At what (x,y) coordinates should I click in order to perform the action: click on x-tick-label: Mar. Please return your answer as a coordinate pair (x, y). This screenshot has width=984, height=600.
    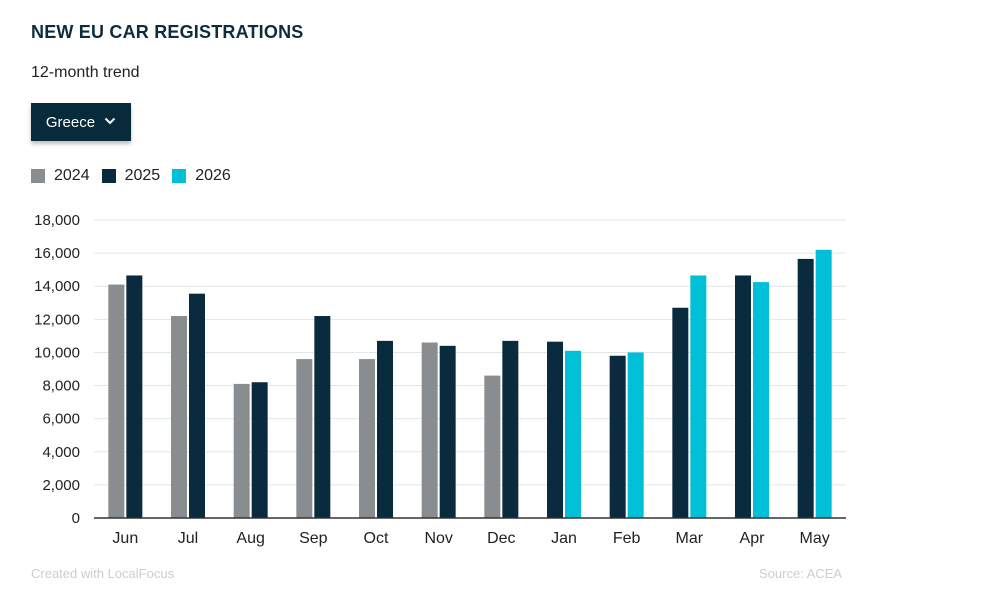
    Looking at the image, I should click on (690, 538).